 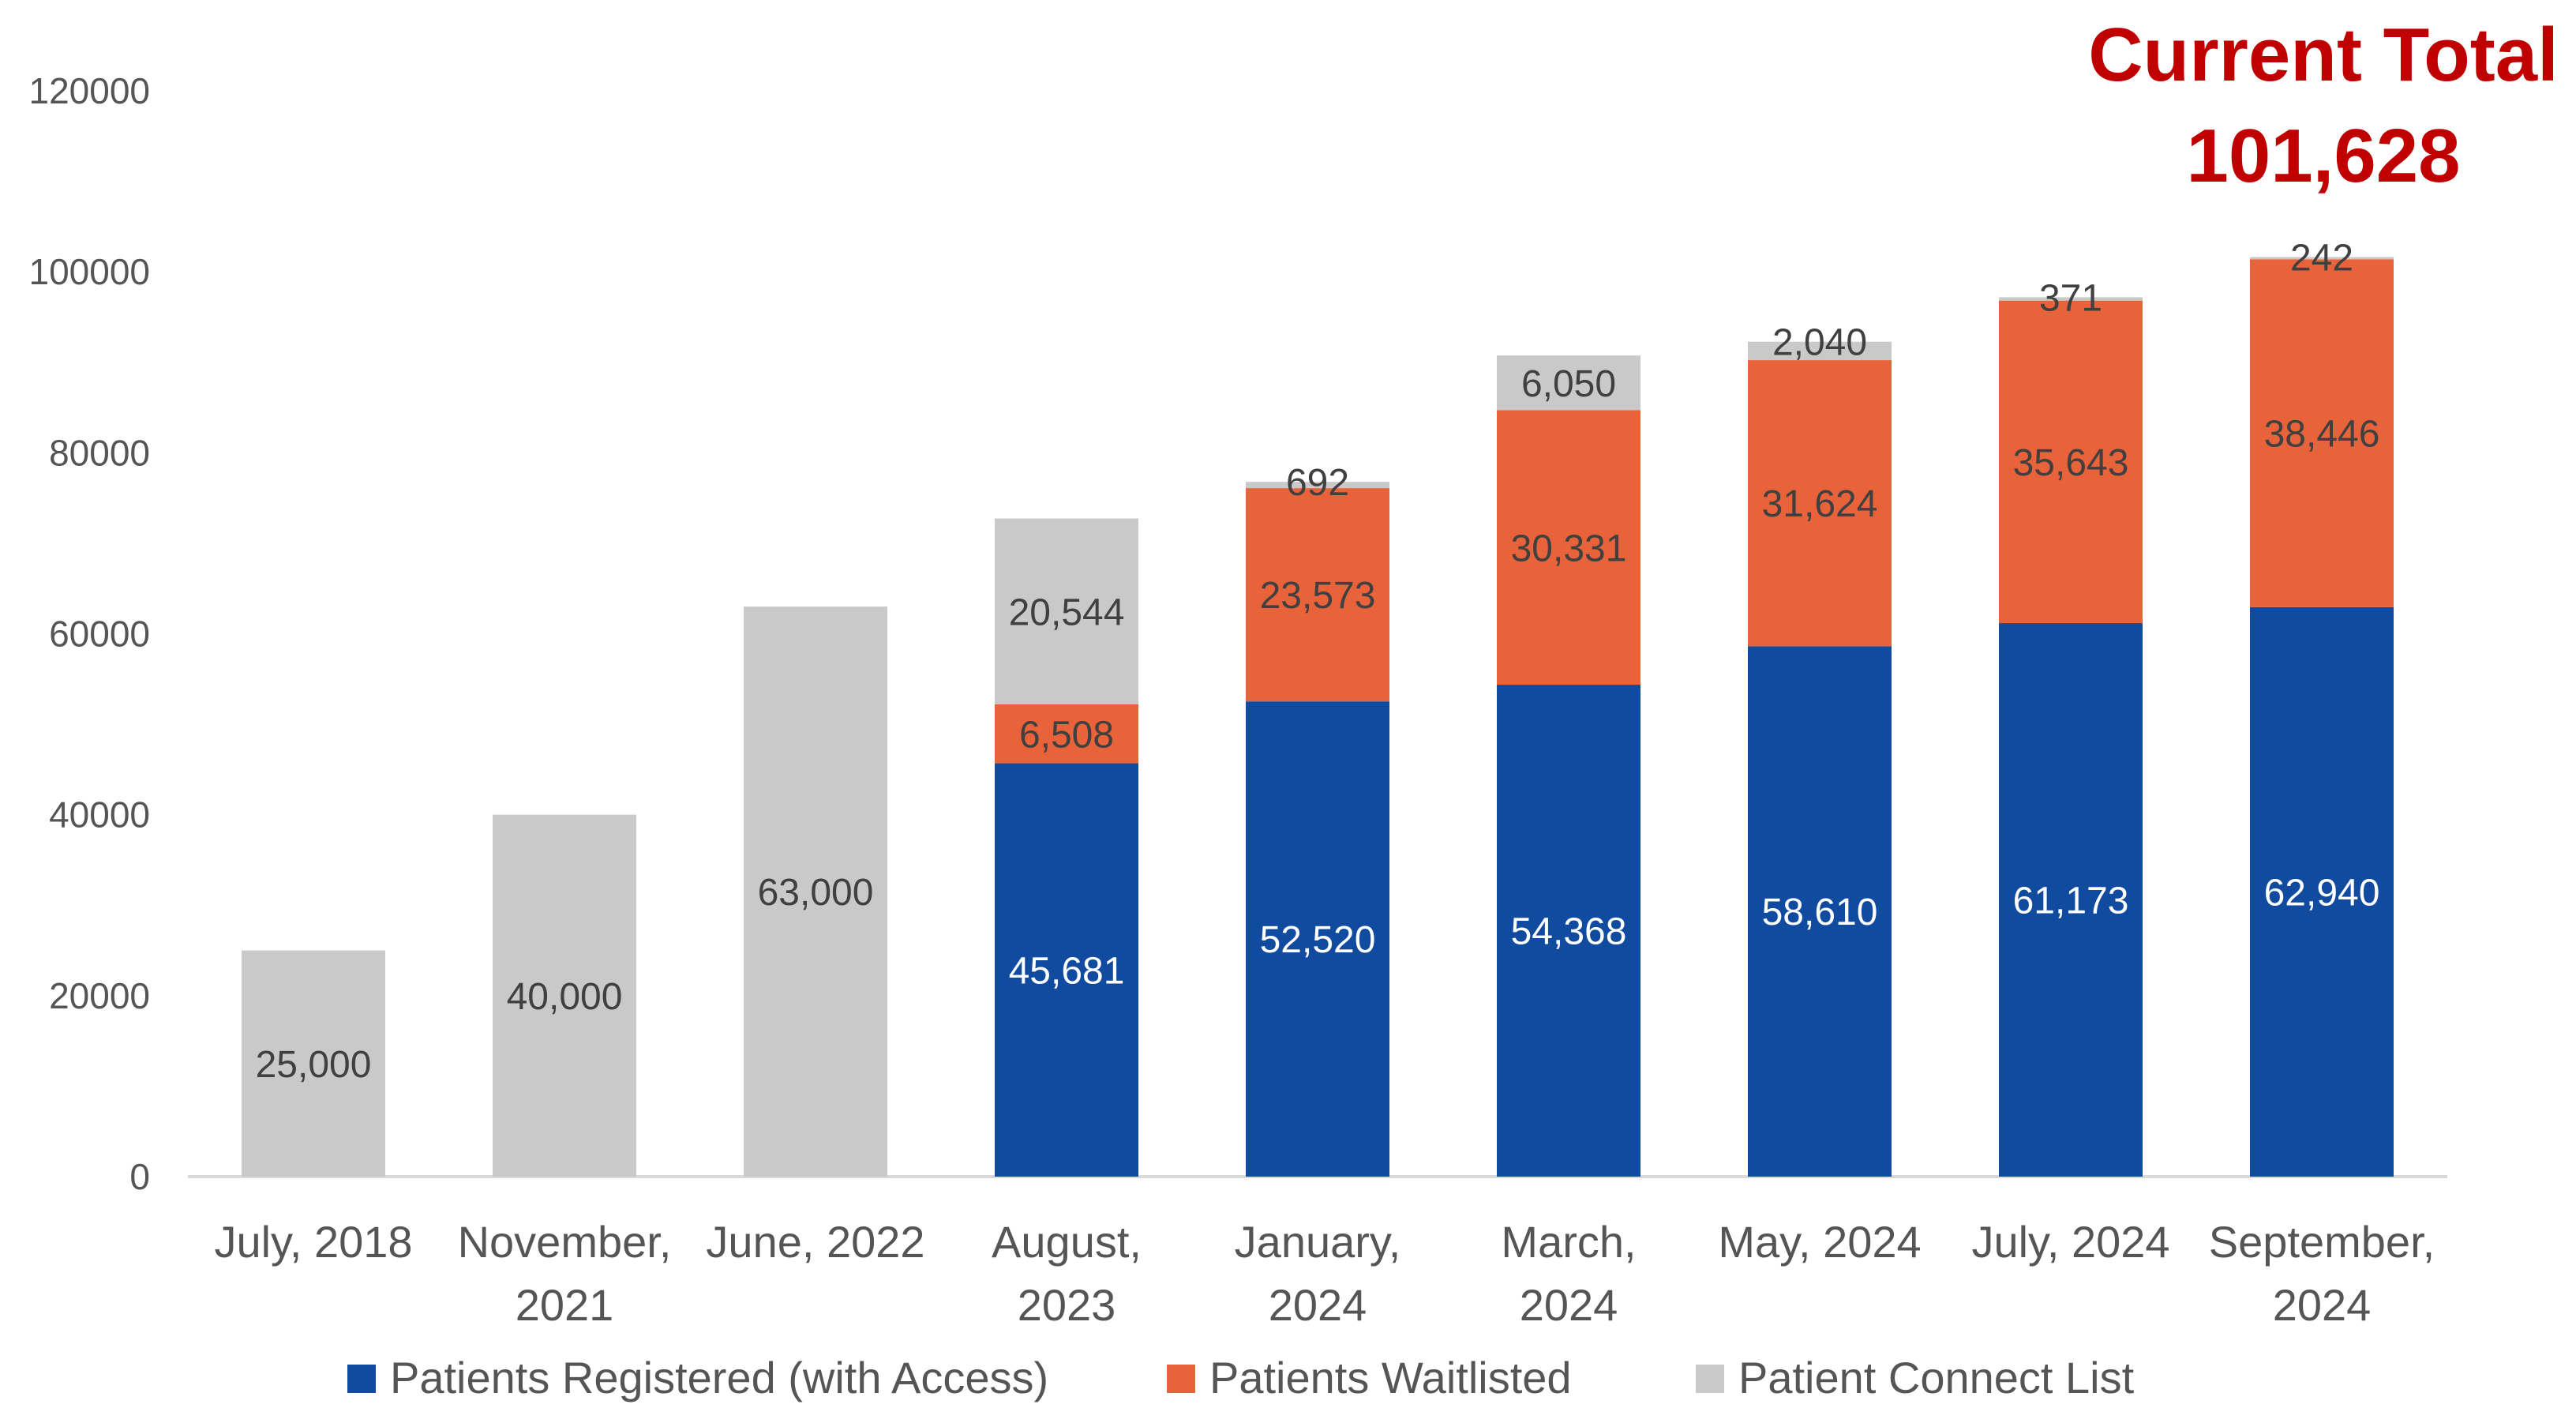 What do you see at coordinates (90, 271) in the screenshot?
I see `y-tick-label: 100000` at bounding box center [90, 271].